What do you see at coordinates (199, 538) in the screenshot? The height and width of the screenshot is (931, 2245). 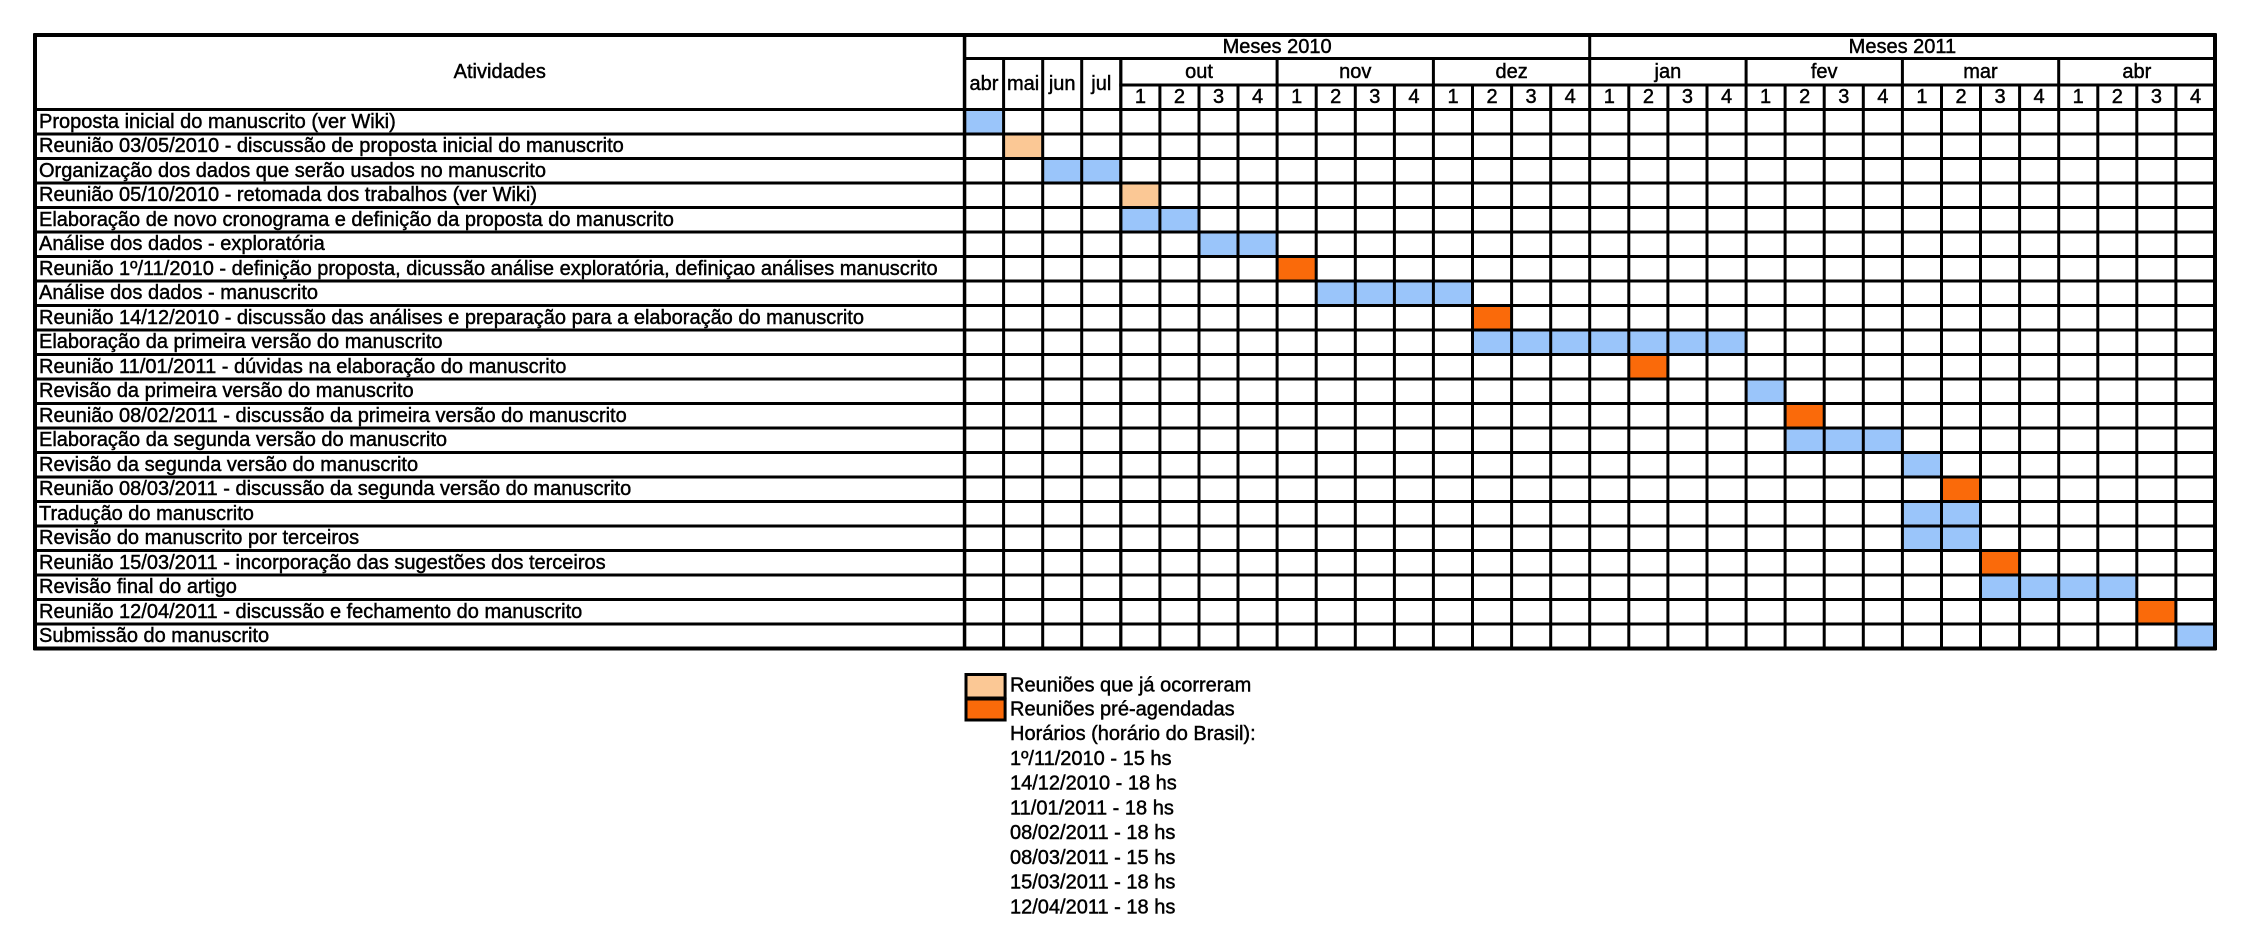 I see `svg-text:Revisão do manuscrito por terc: Revisão do manuscrito por terceiros` at bounding box center [199, 538].